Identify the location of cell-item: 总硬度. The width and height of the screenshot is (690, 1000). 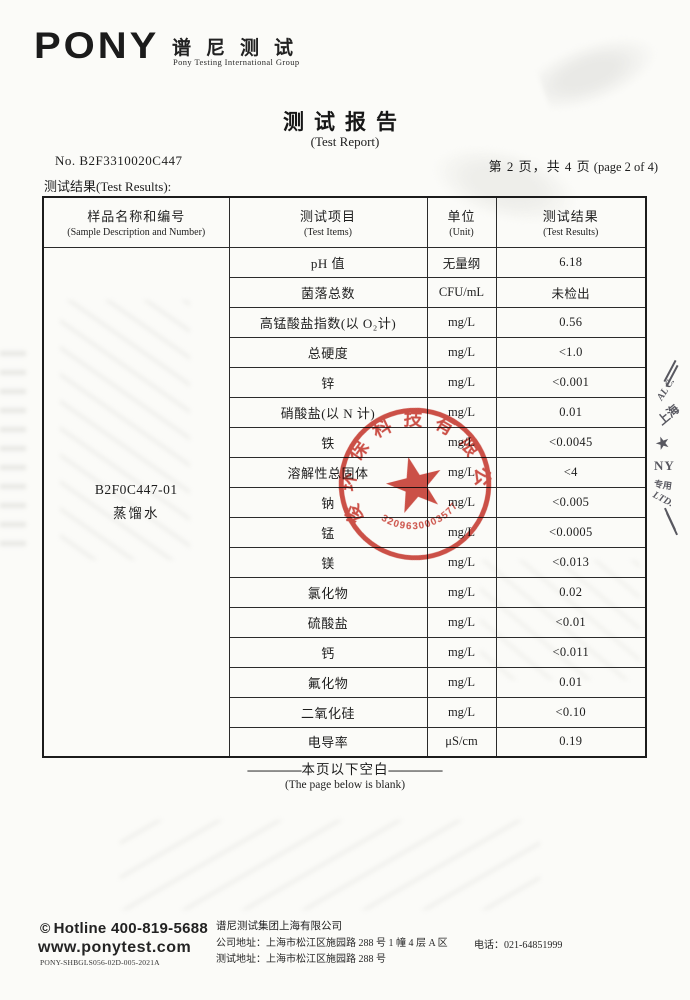
(328, 352).